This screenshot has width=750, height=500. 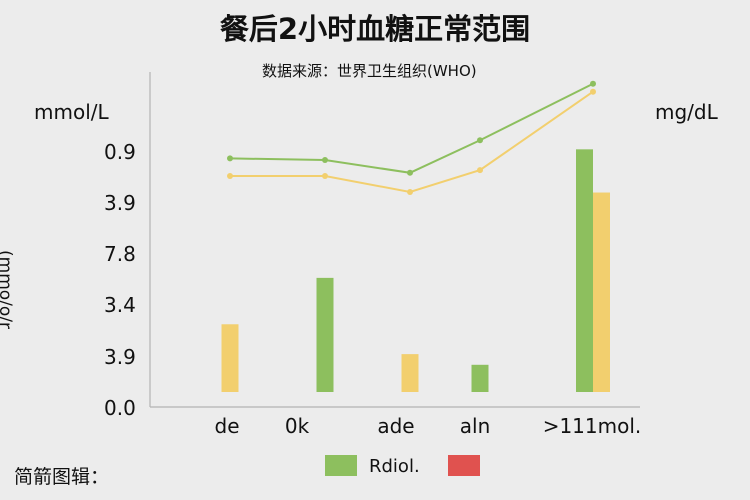 What do you see at coordinates (297, 426) in the screenshot?
I see `x-tick-label: 0k` at bounding box center [297, 426].